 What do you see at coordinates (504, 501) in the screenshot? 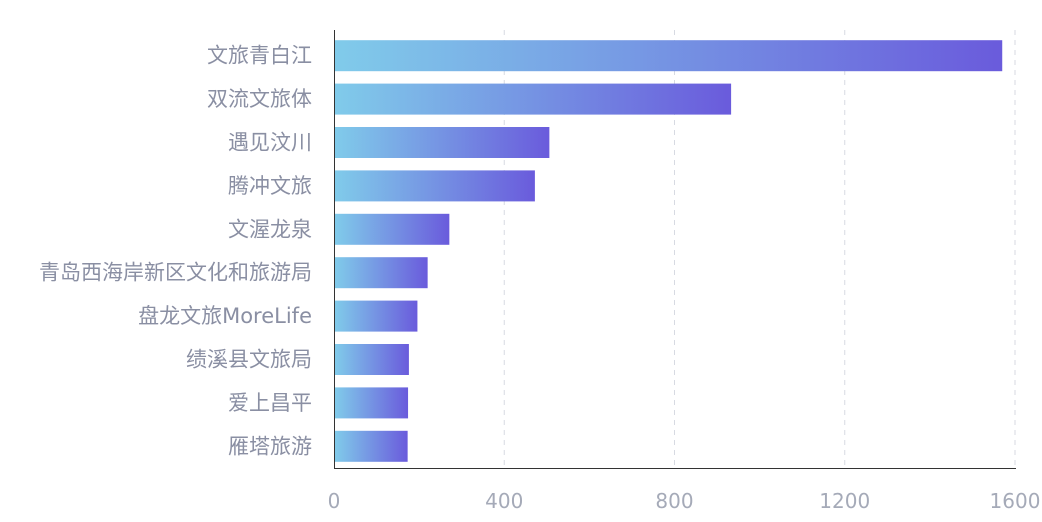
I see `x-tick-label-400: 400` at bounding box center [504, 501].